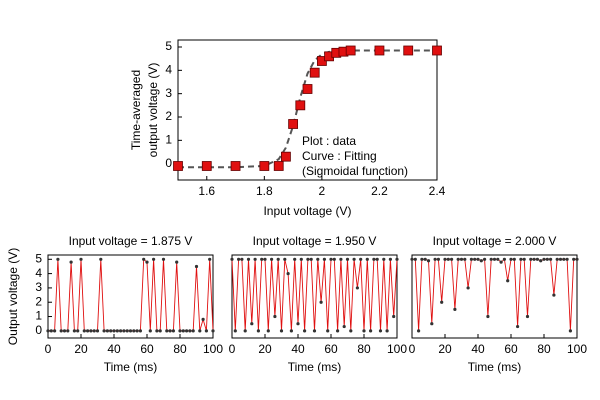 This screenshot has width=600, height=400. Describe the element at coordinates (315, 241) in the screenshot. I see `panel-title: Input voltage = 1.950 V` at that location.